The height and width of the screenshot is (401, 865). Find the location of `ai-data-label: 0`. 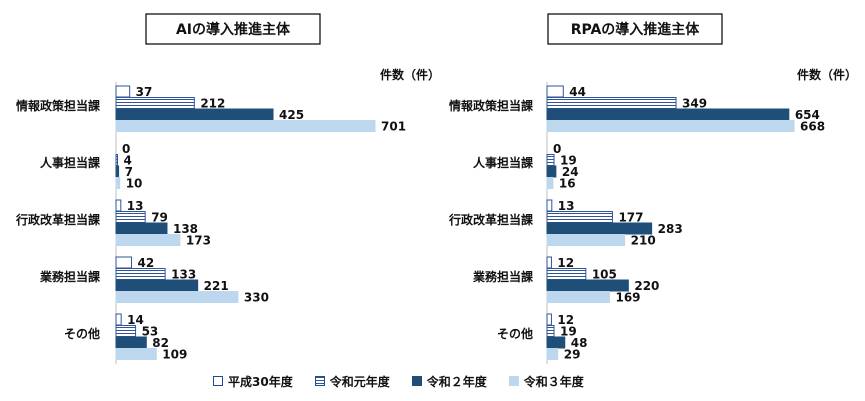

ai-data-label: 0 is located at coordinates (126, 149).